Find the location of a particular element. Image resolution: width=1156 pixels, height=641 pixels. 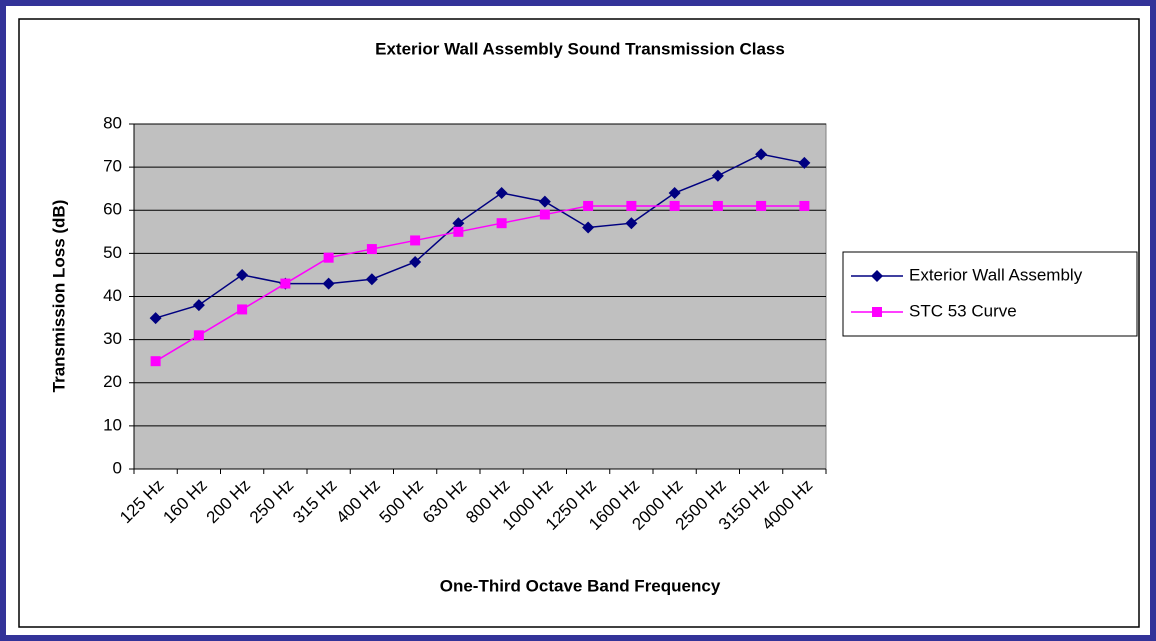

legend-label: Exterior Wall Assembly is located at coordinates (996, 274).